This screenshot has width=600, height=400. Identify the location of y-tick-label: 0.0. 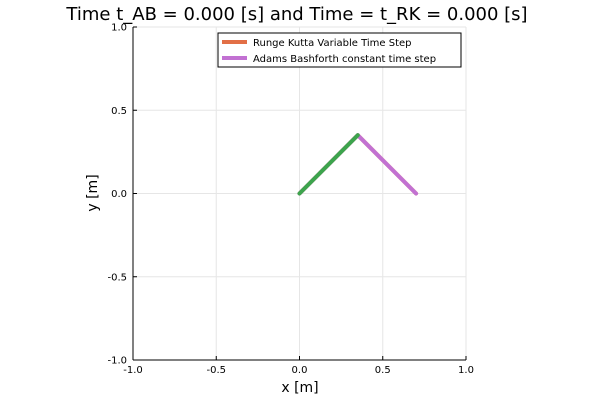
(119, 194).